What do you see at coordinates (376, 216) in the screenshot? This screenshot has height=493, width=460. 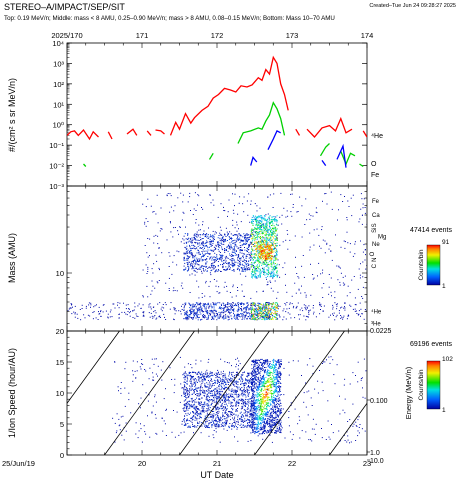 I see `element-label: Ca` at bounding box center [376, 216].